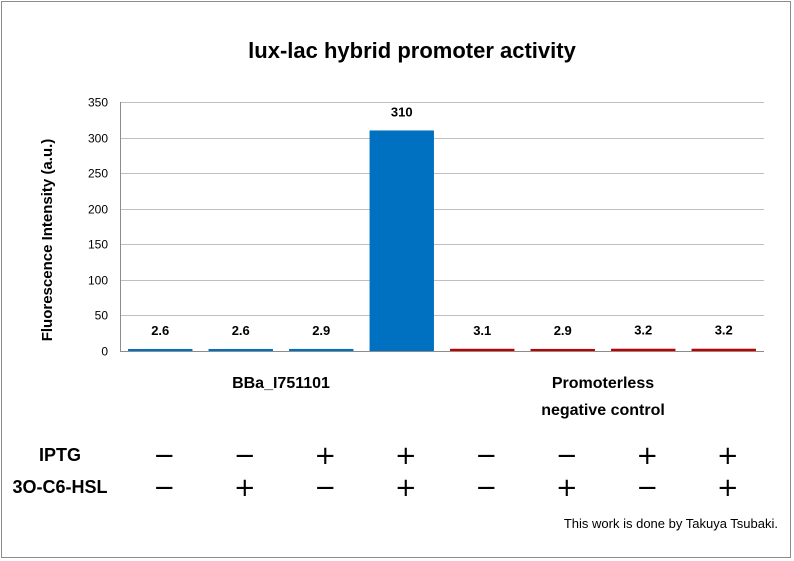  What do you see at coordinates (98, 227) in the screenshot?
I see `y-tick-labels: 0 50 100 150 200 250 300 350` at bounding box center [98, 227].